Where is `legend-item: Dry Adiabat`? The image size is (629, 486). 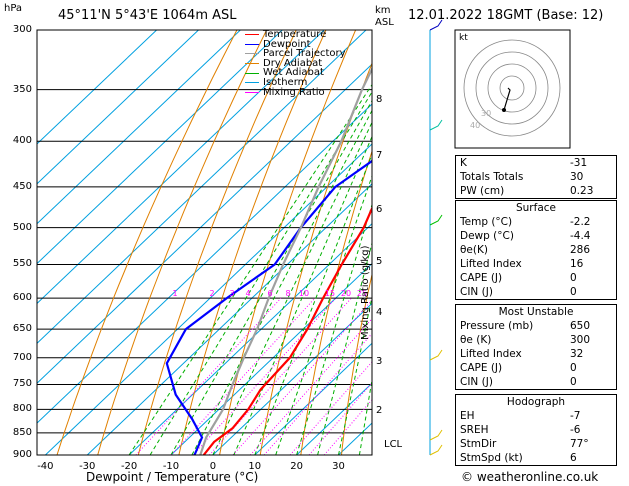
legend-item: Dry Adiabat is located at coordinates (295, 63).